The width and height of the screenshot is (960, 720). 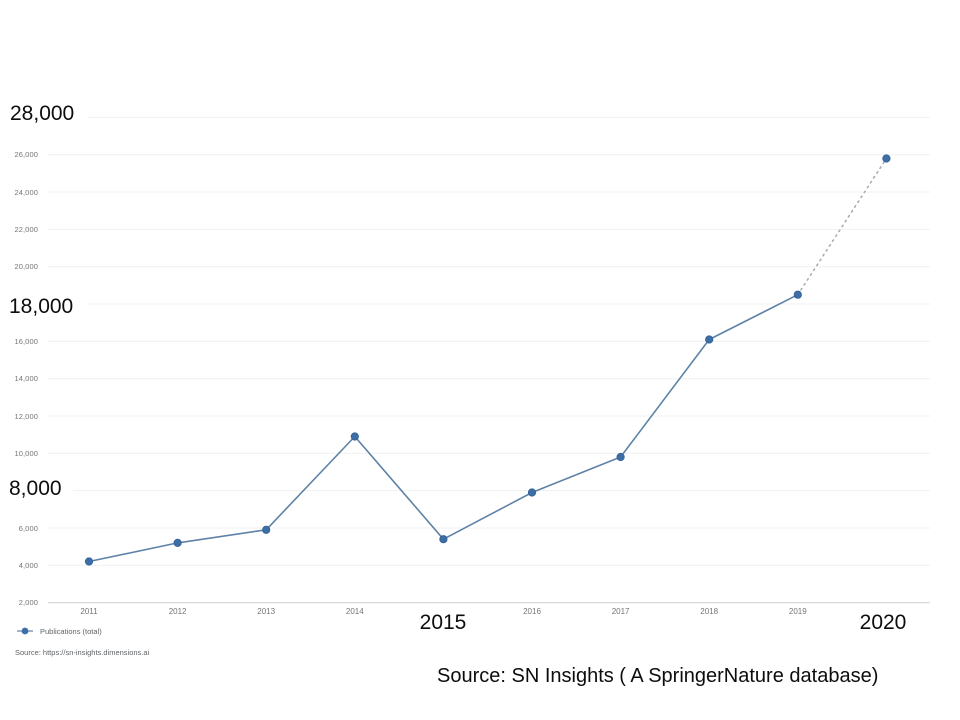 What do you see at coordinates (266, 529) in the screenshot?
I see `data-point-2013` at bounding box center [266, 529].